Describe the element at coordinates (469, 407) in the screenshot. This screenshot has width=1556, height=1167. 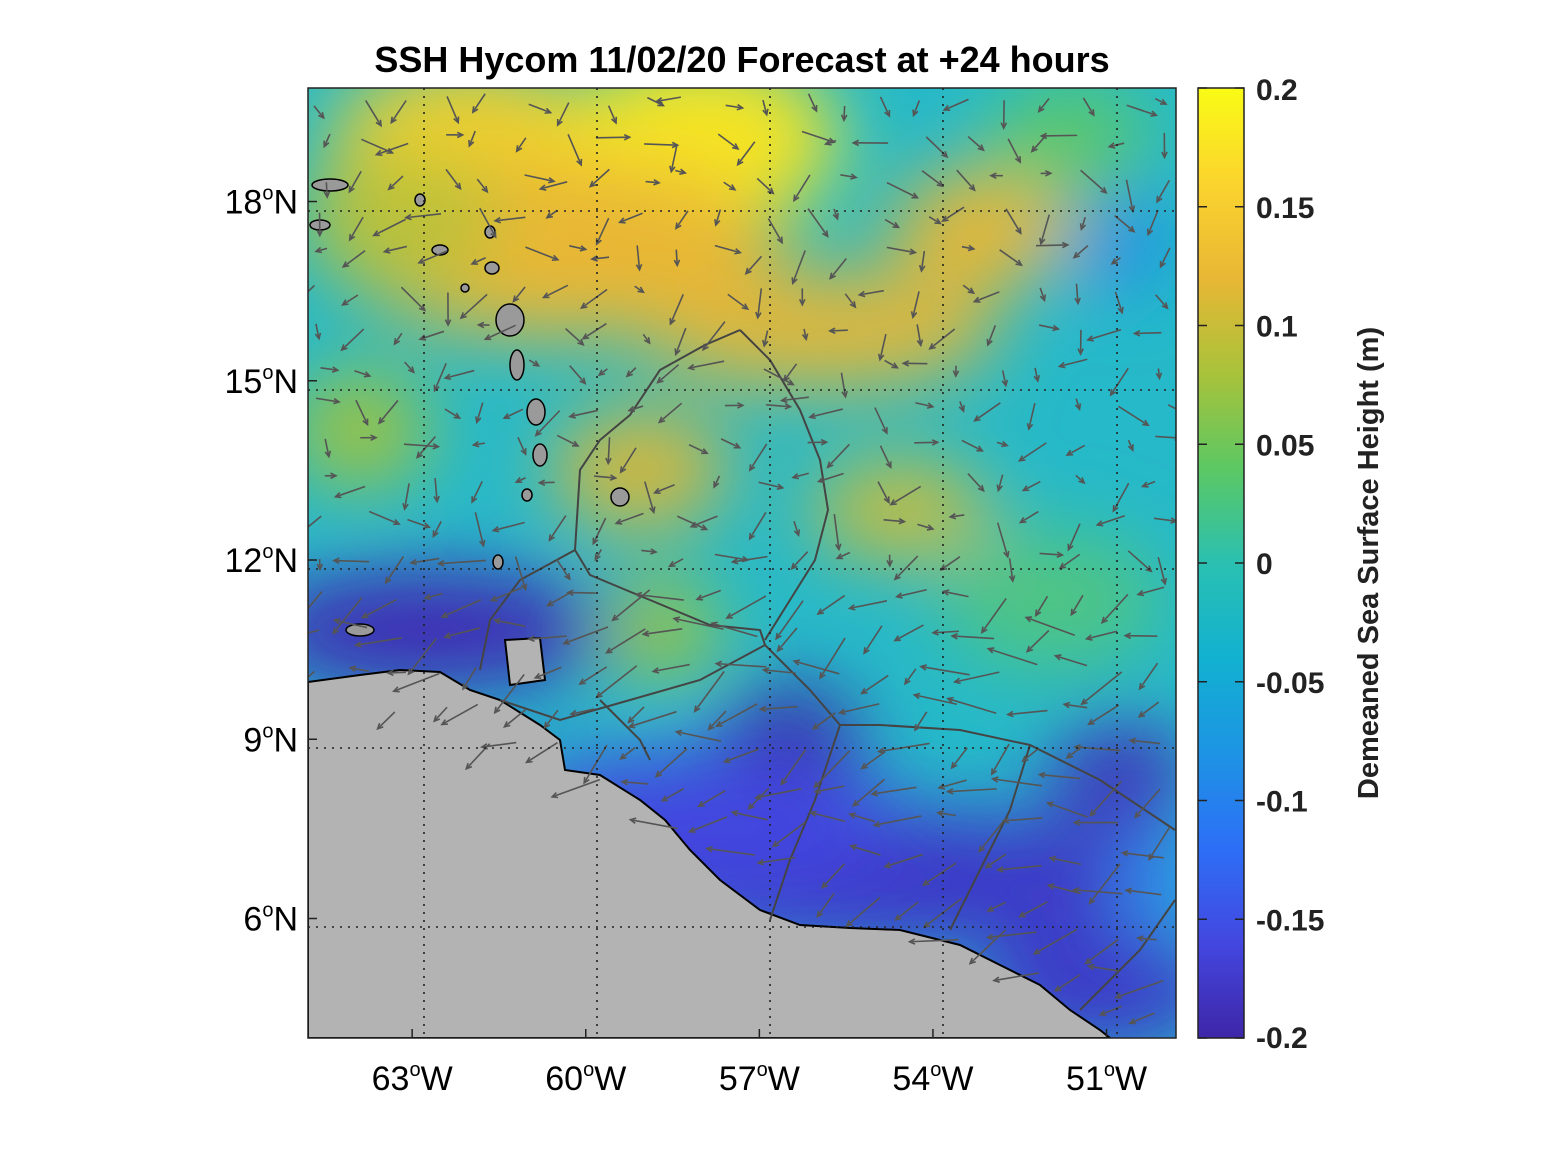
I see `lesser-antilles` at that location.